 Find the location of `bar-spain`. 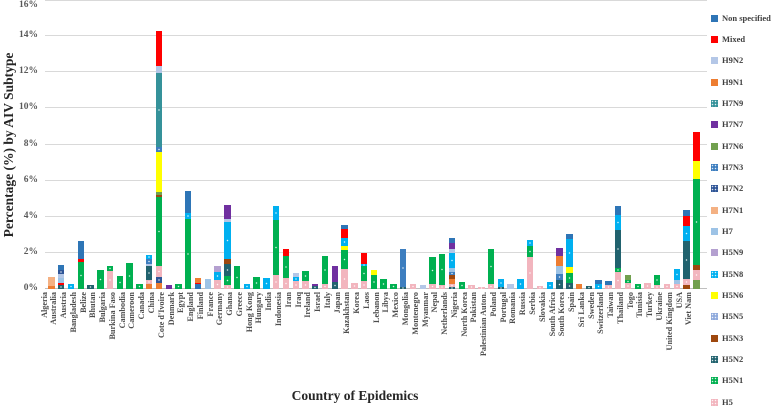

bar-spain is located at coordinates (579, 286).